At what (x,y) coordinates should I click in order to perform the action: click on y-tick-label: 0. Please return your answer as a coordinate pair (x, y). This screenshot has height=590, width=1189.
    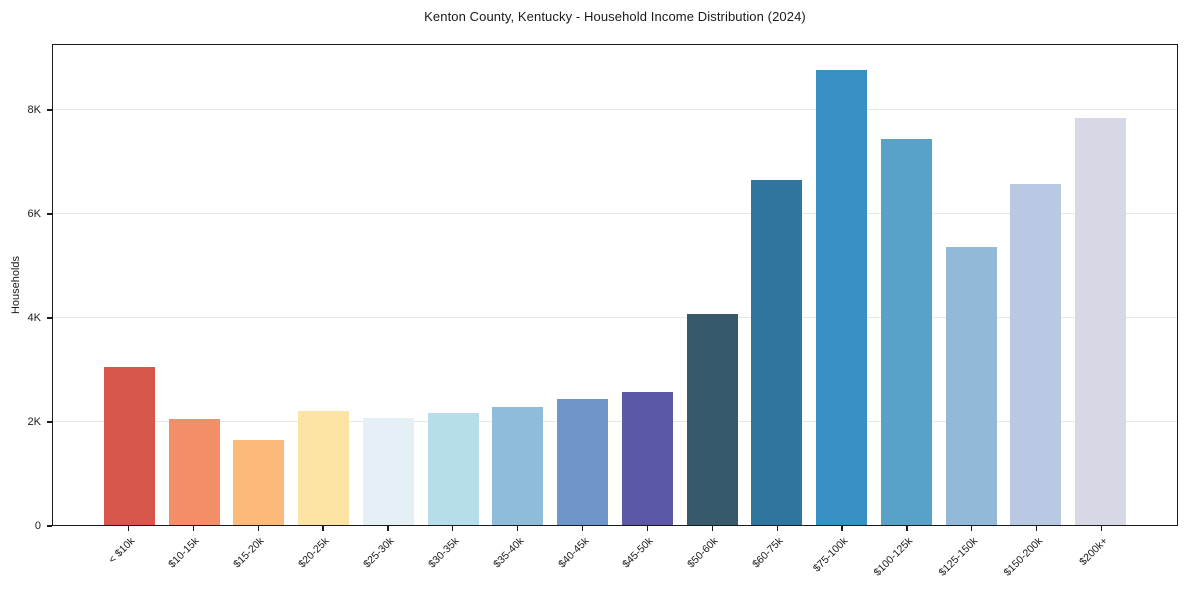
    Looking at the image, I should click on (37, 525).